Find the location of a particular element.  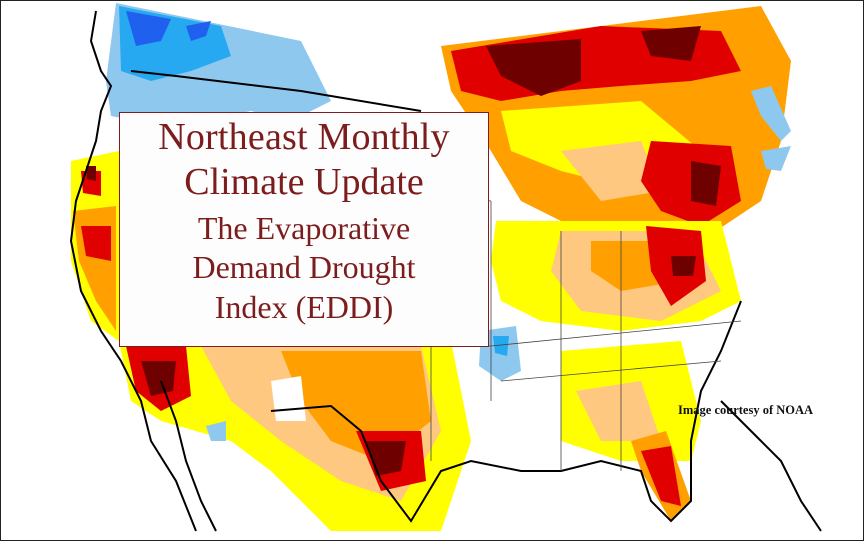

subtitle-line-2: Demand Drought is located at coordinates (304, 267).